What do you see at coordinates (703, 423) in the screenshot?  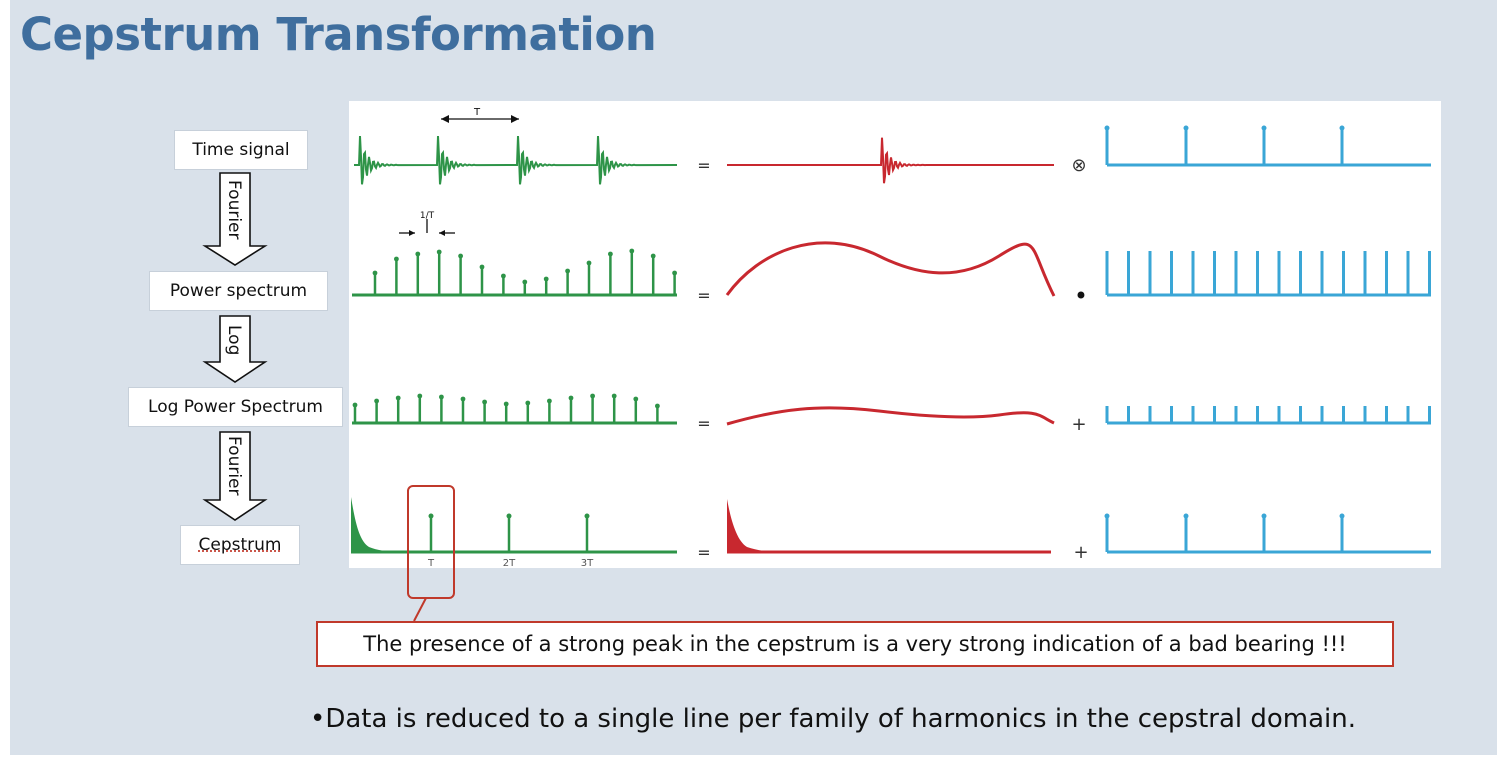 I see `operator-equals-3: =` at bounding box center [703, 423].